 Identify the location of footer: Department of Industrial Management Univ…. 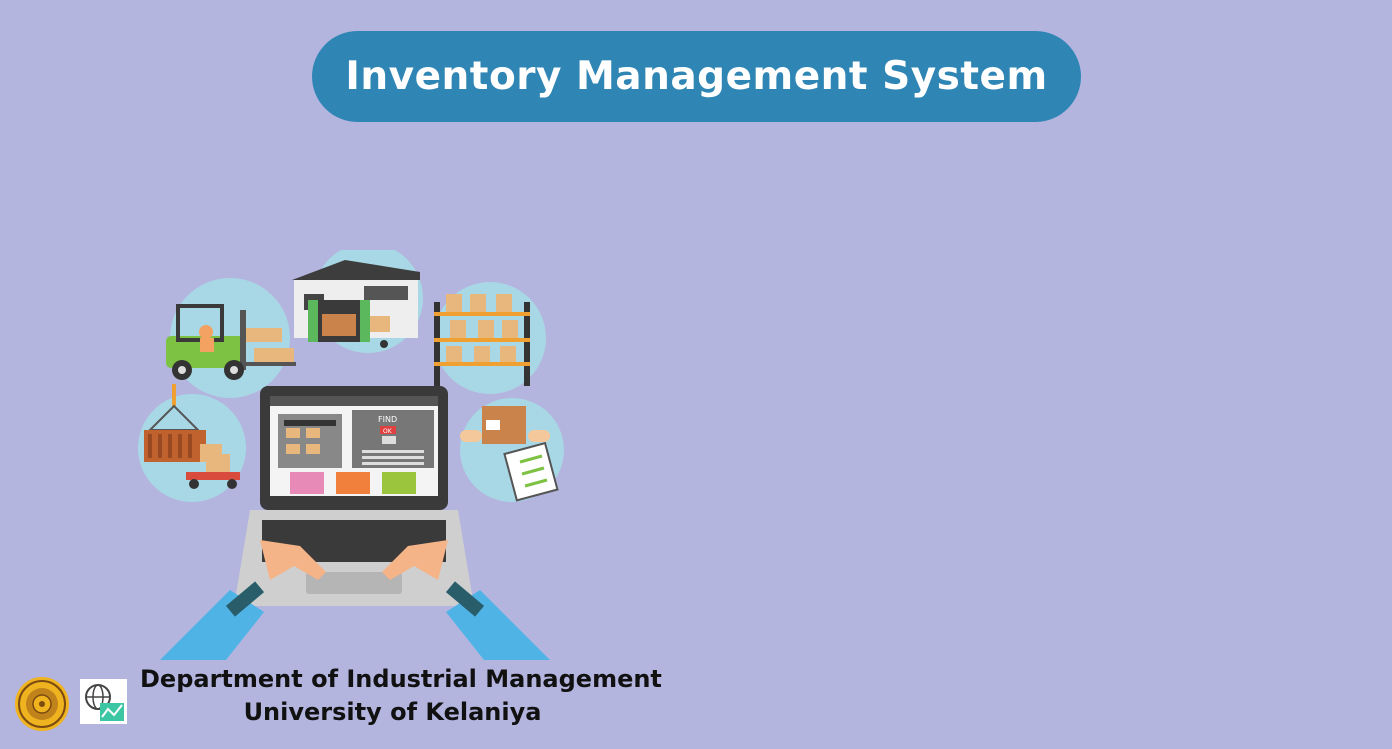
(350, 704).